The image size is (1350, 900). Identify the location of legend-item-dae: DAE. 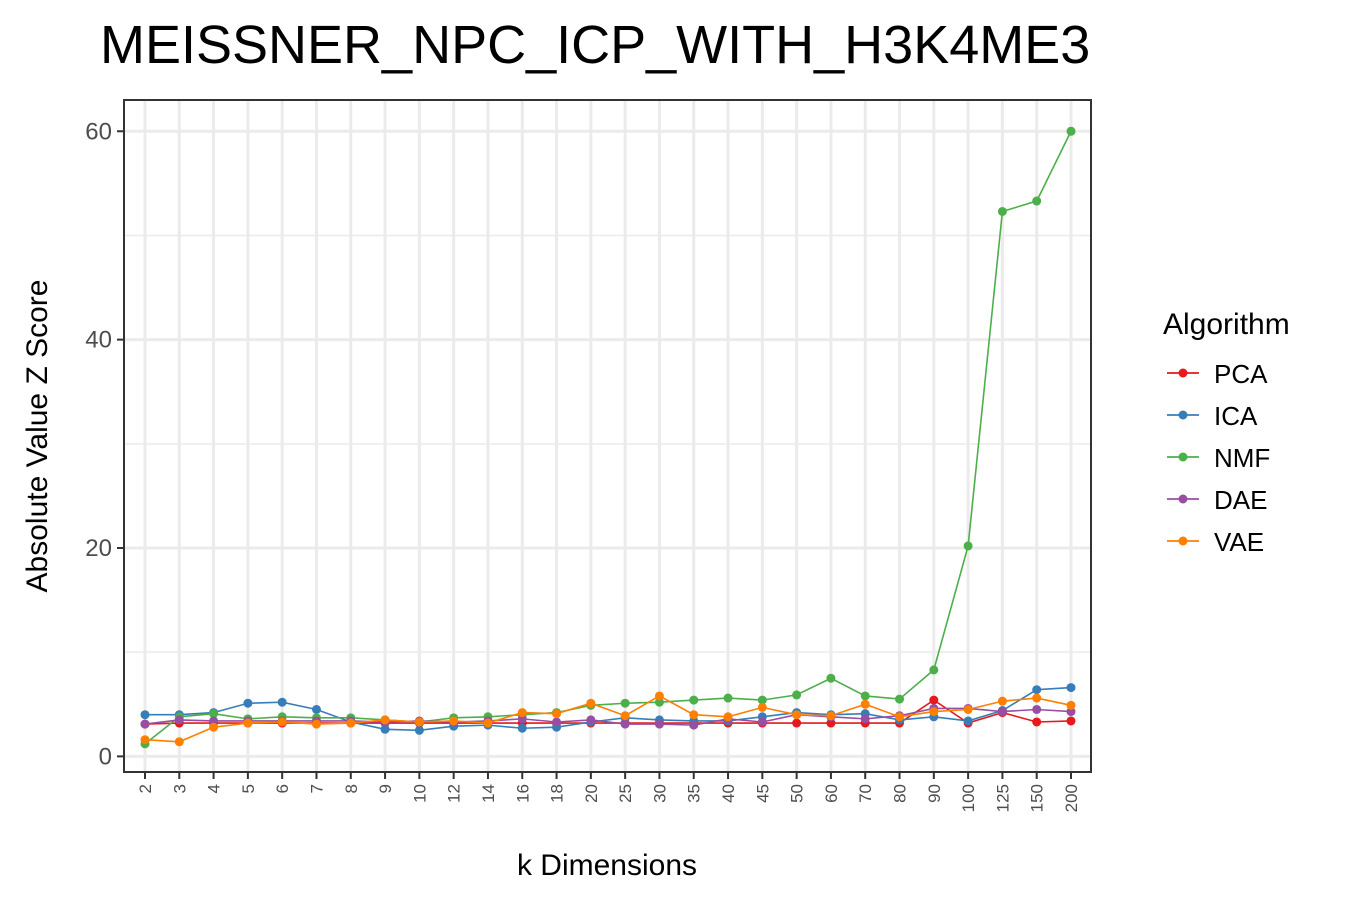
(1217, 500).